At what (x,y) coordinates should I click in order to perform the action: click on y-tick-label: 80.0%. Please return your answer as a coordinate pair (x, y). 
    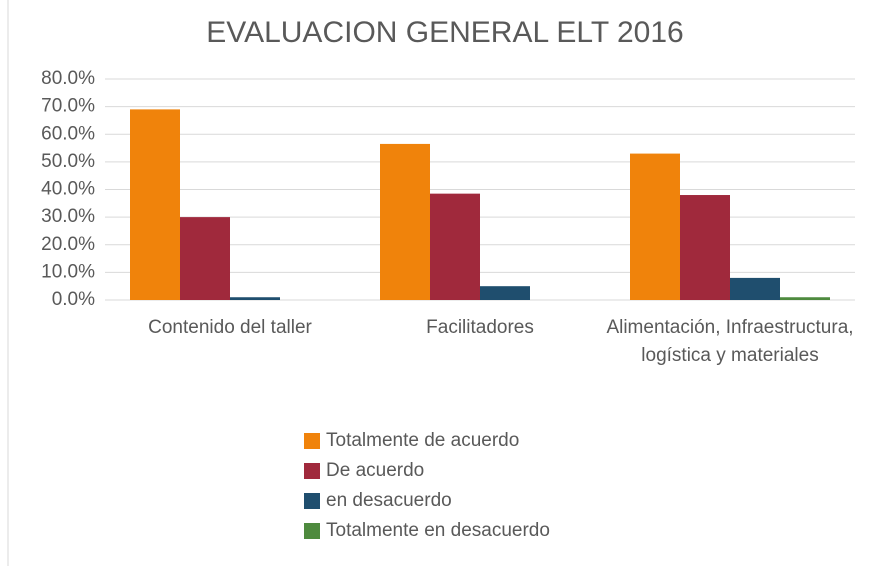
    Looking at the image, I should click on (68, 78).